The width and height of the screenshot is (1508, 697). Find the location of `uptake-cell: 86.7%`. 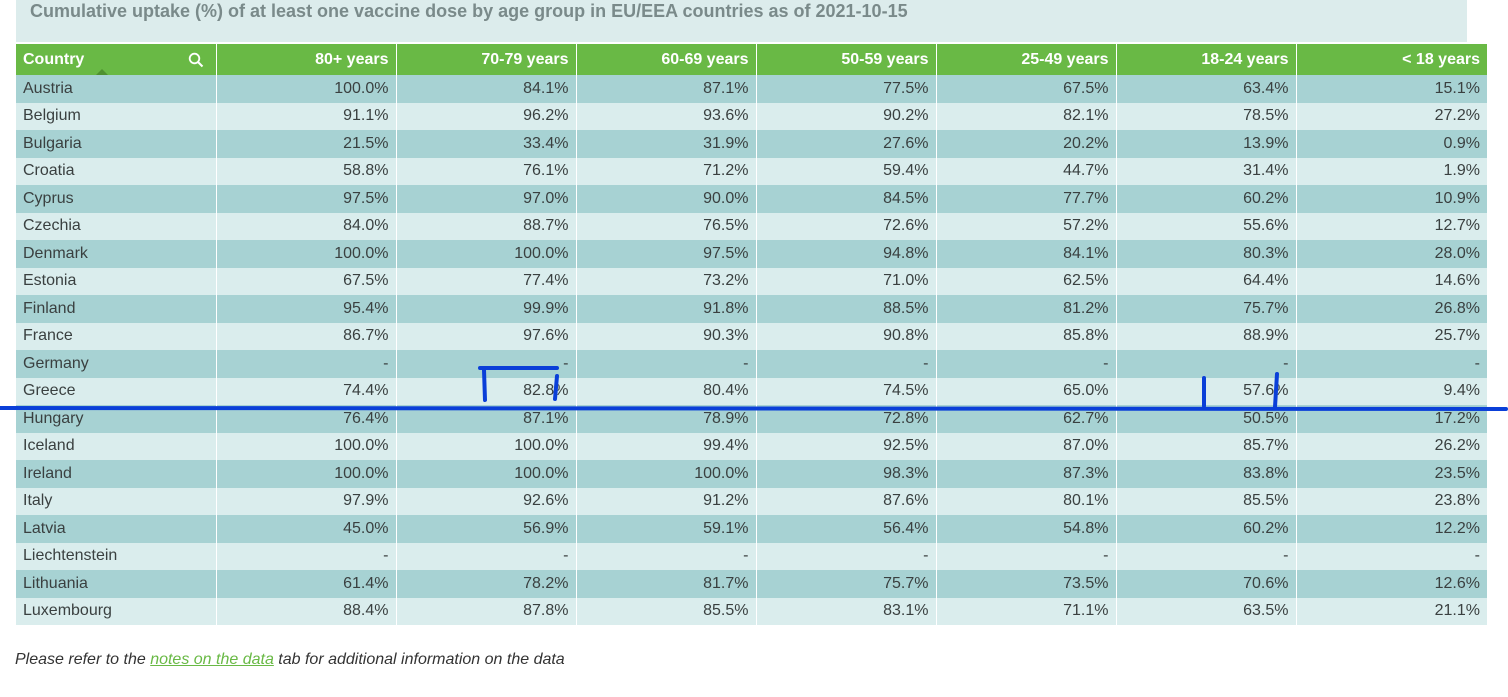

uptake-cell: 86.7% is located at coordinates (306, 336).